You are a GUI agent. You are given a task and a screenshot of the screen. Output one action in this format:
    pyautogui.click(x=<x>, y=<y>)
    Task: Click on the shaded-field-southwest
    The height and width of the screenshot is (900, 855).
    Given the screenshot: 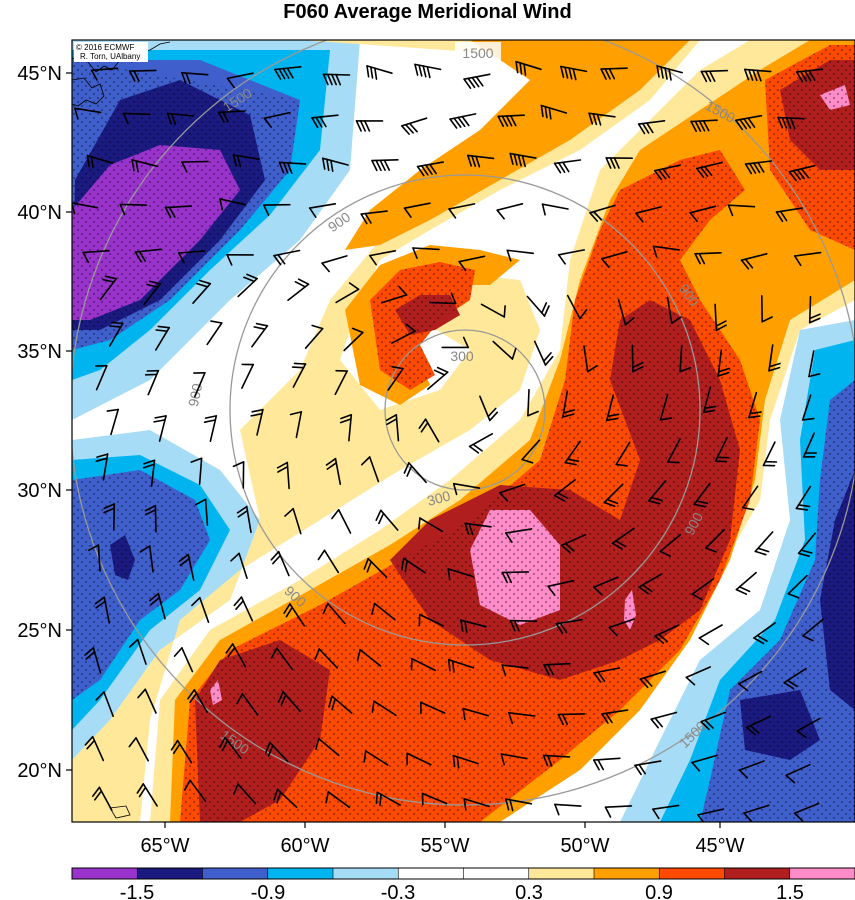 What is the action you would take?
    pyautogui.click(x=166, y=595)
    